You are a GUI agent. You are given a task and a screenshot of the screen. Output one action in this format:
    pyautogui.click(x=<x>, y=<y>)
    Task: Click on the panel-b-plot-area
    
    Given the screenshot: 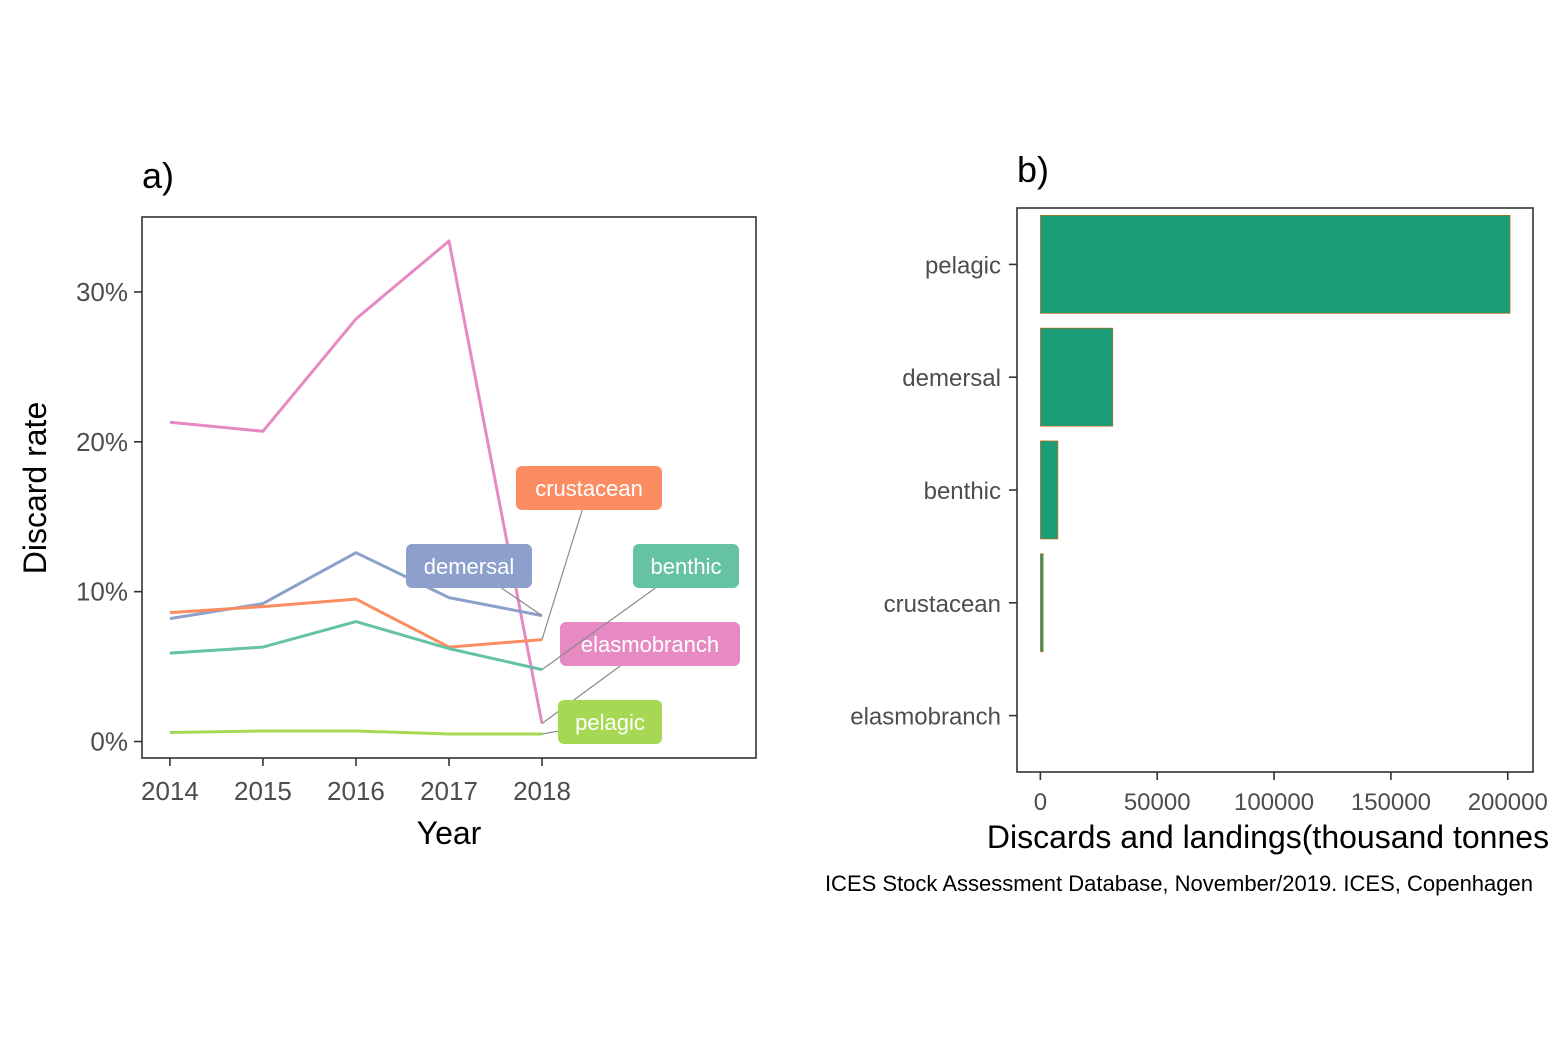 What is the action you would take?
    pyautogui.click(x=1275, y=434)
    